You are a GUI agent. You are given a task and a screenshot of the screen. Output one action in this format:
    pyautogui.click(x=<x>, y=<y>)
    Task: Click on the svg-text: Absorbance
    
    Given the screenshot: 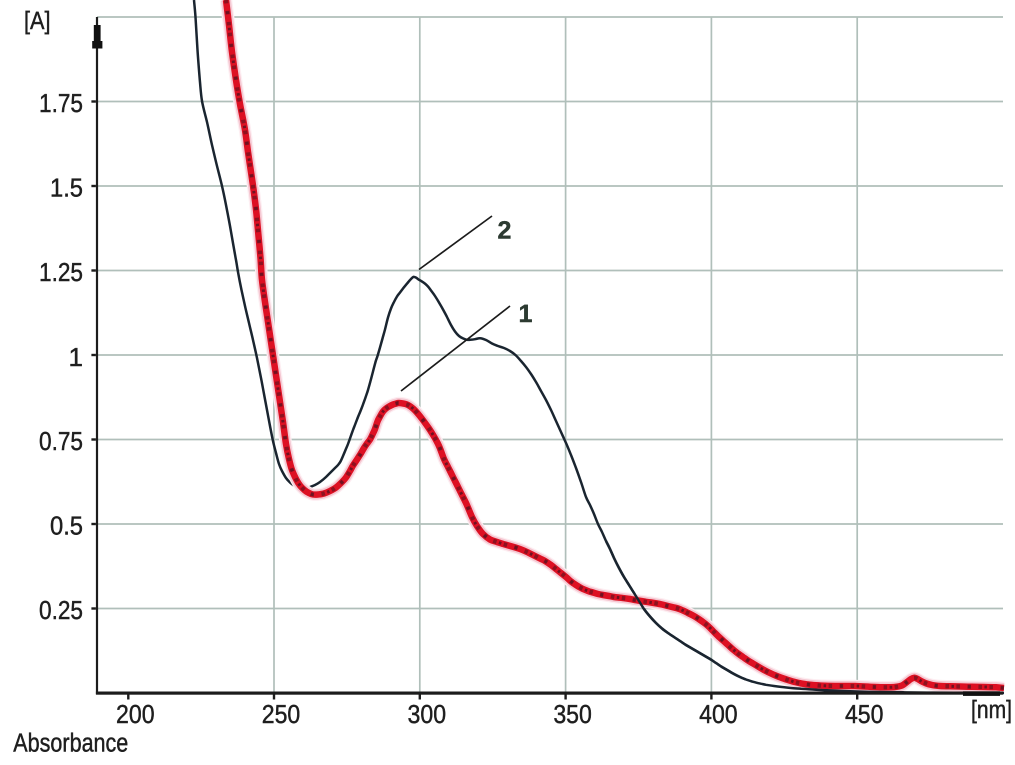 What is the action you would take?
    pyautogui.click(x=70, y=743)
    